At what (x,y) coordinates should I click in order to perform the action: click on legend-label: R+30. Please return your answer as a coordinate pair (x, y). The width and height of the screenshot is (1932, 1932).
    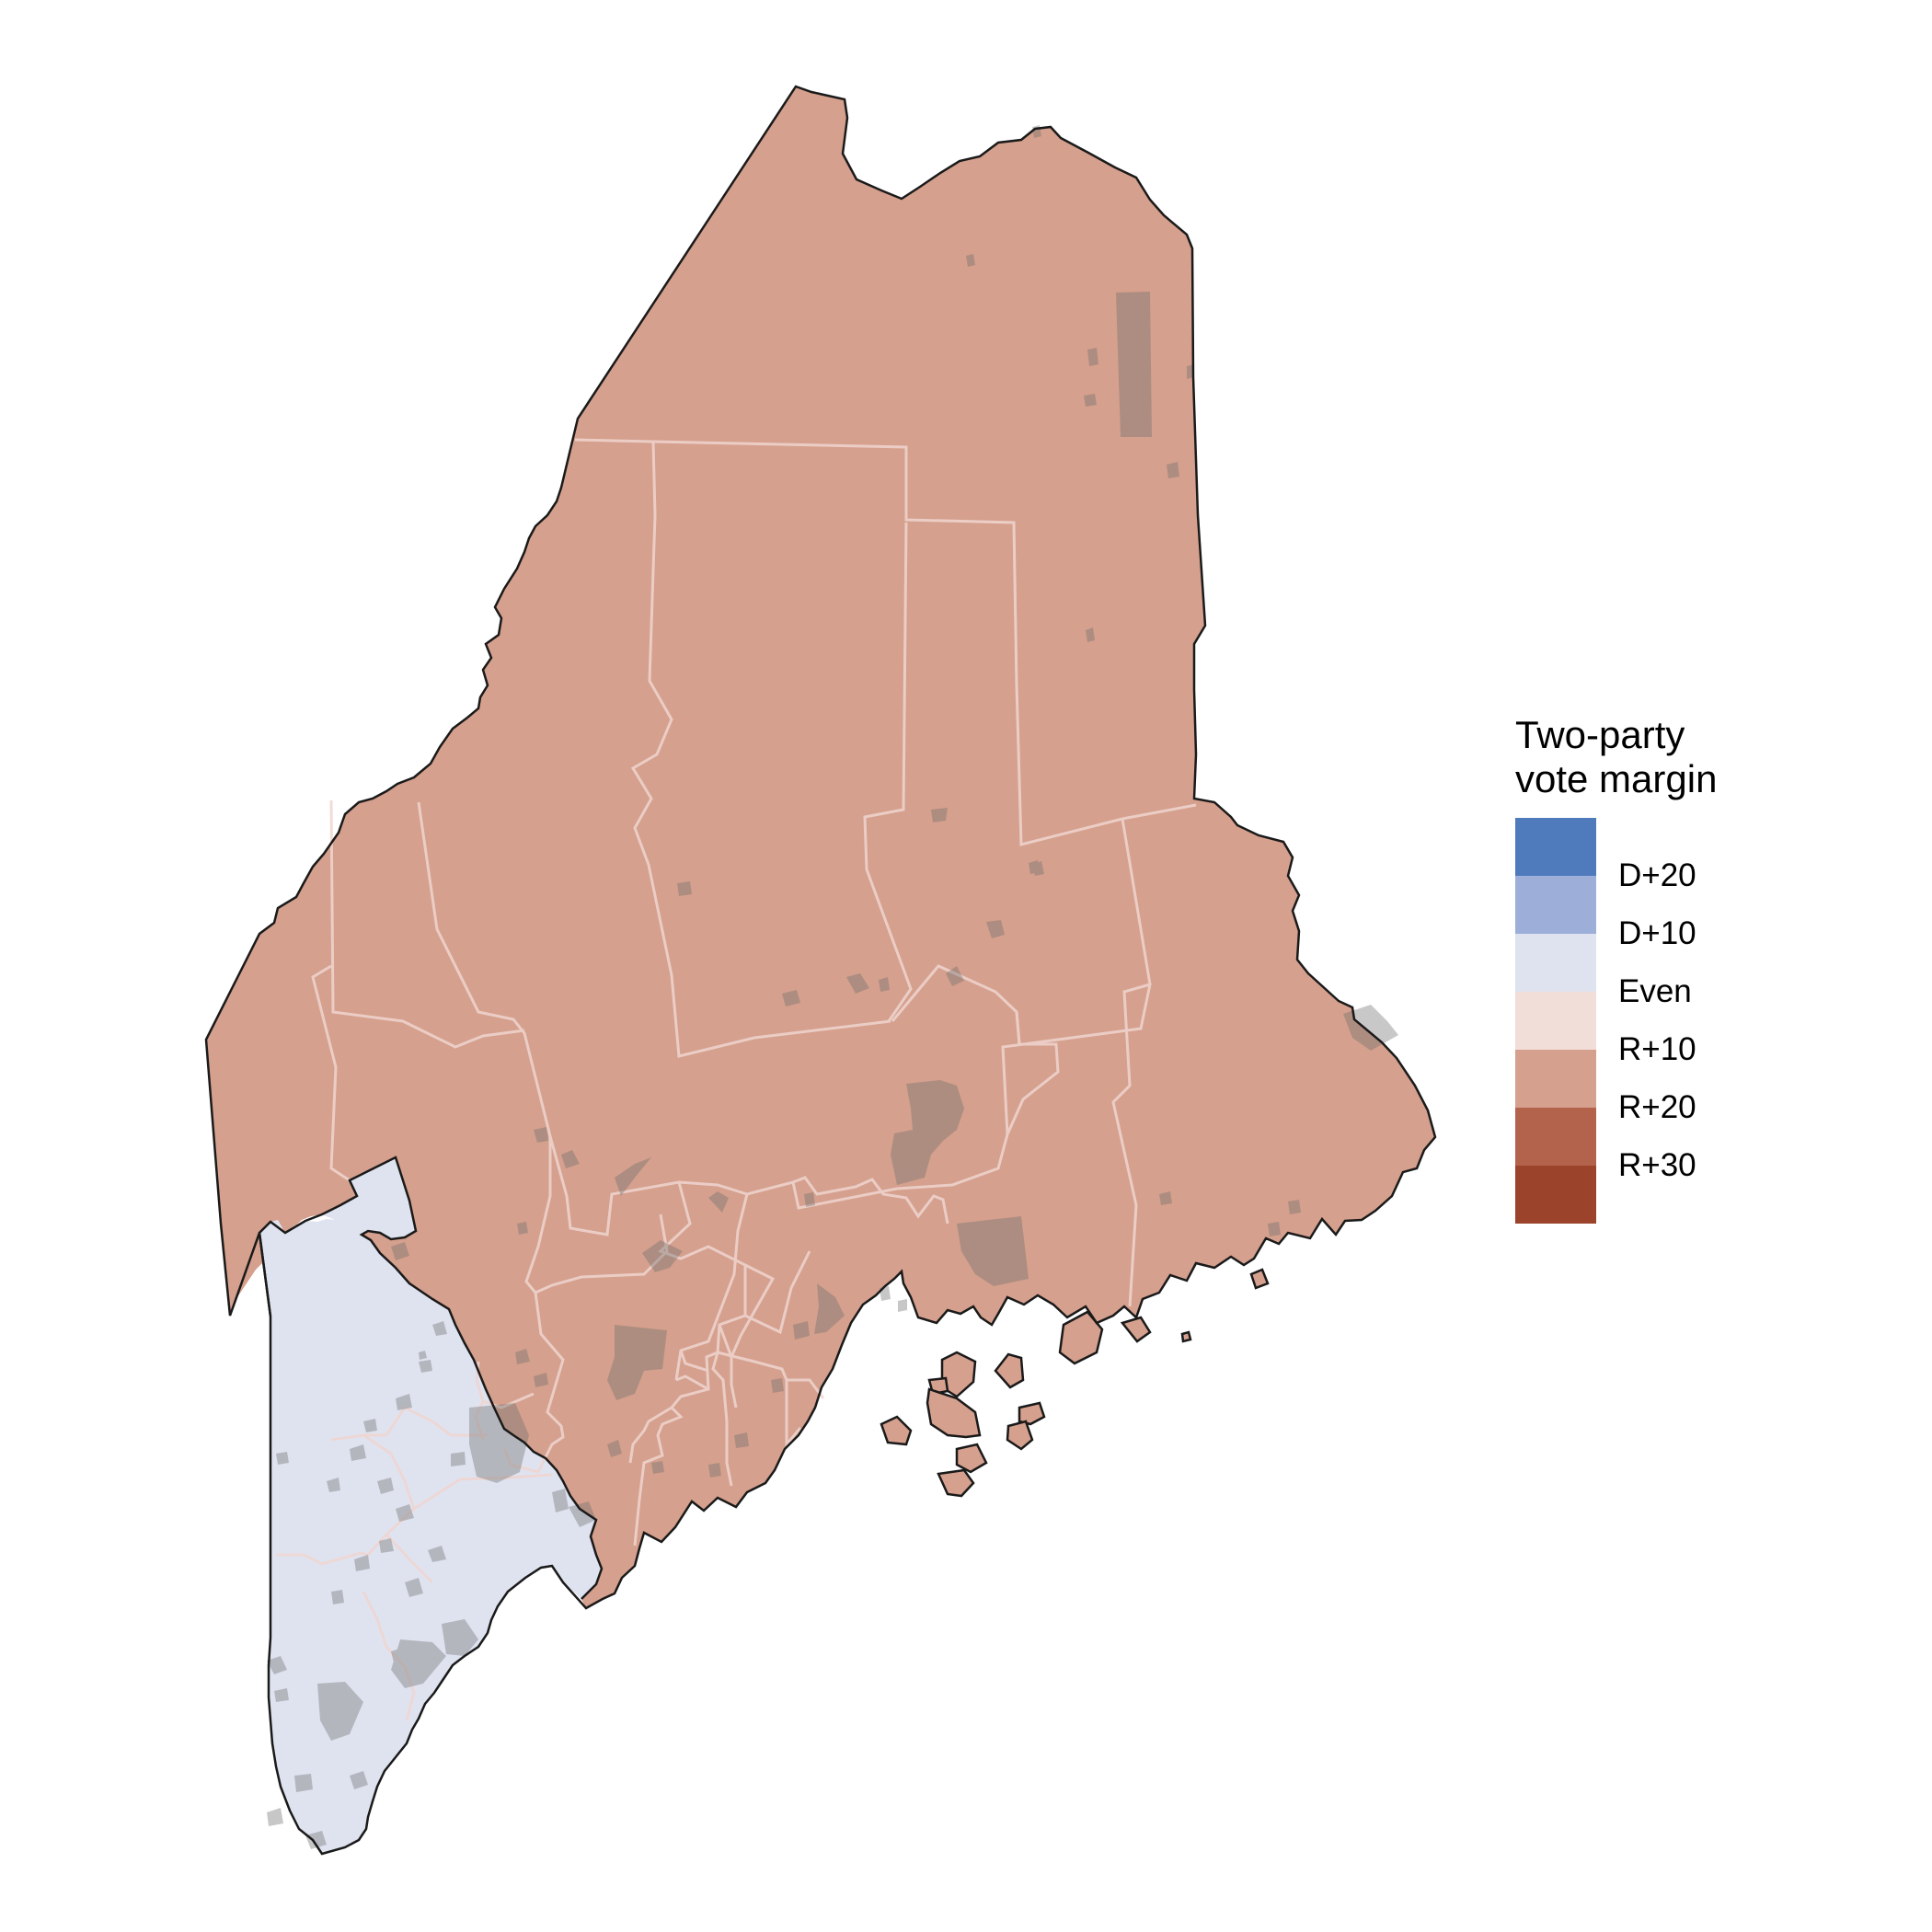
    Looking at the image, I should click on (1657, 1165).